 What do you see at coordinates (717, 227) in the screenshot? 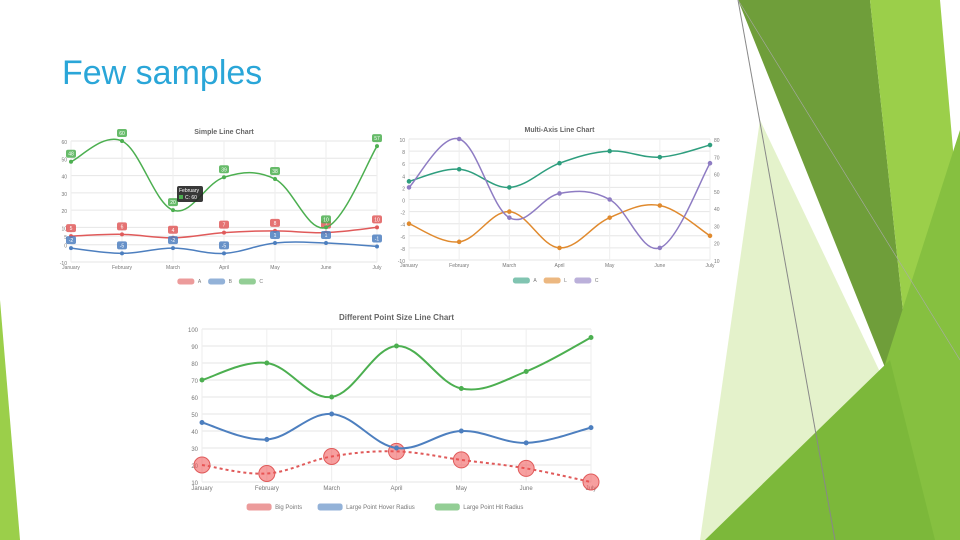
I see `y2-tick-label: 30` at bounding box center [717, 227].